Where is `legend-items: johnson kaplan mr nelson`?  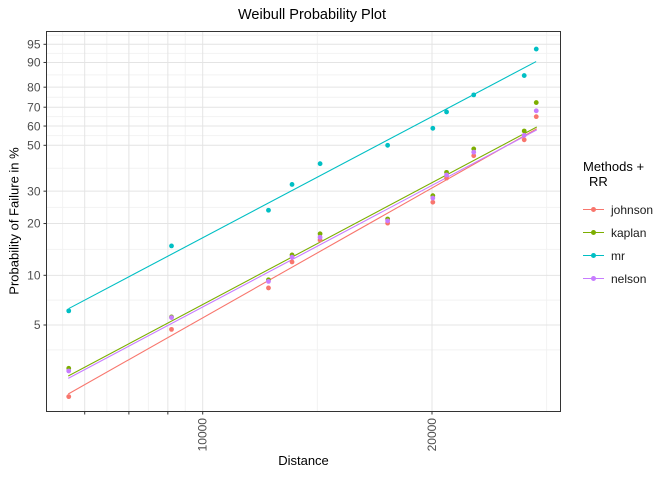
legend-items: johnson kaplan mr nelson is located at coordinates (615, 244).